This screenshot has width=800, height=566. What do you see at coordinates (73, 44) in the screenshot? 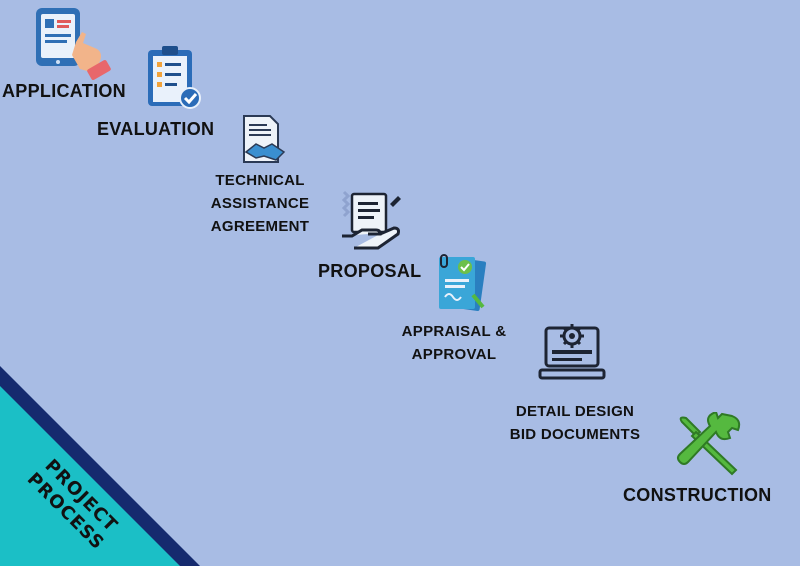
I see `tablet-touch-icon` at bounding box center [73, 44].